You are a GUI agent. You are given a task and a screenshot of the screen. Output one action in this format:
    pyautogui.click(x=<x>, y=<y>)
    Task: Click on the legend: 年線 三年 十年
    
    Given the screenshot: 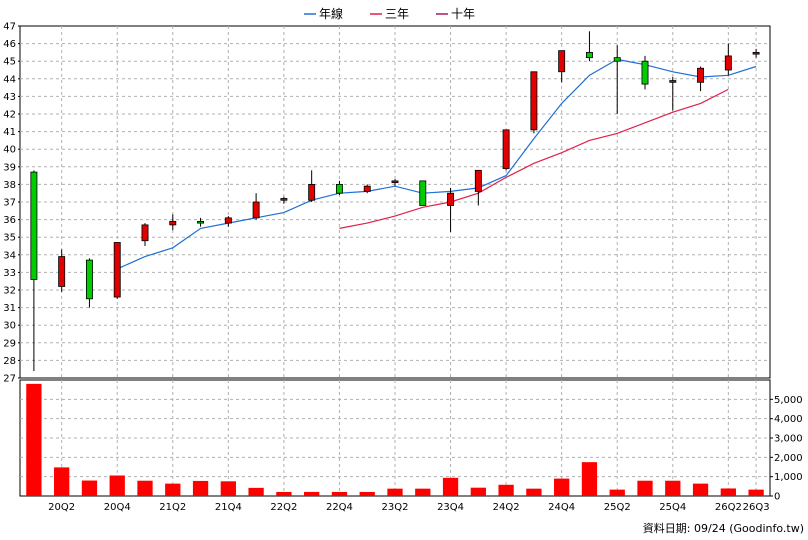 What is the action you would take?
    pyautogui.click(x=389, y=13)
    